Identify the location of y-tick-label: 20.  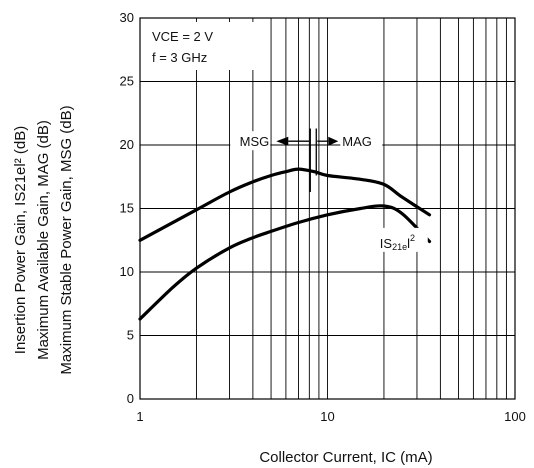
(127, 144).